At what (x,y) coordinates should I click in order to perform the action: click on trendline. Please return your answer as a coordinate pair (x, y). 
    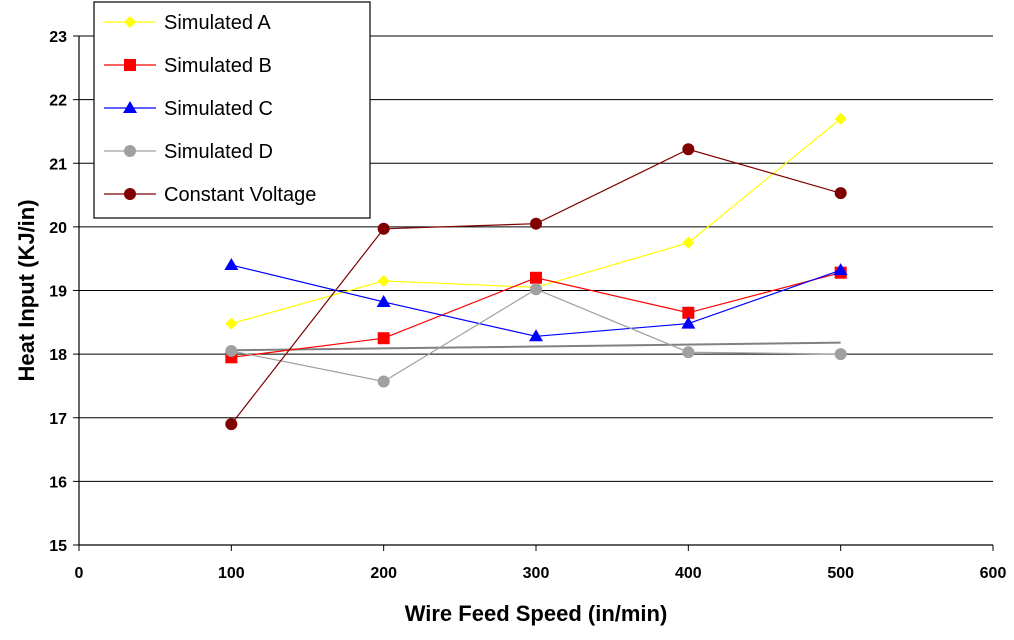
    Looking at the image, I should click on (536, 346).